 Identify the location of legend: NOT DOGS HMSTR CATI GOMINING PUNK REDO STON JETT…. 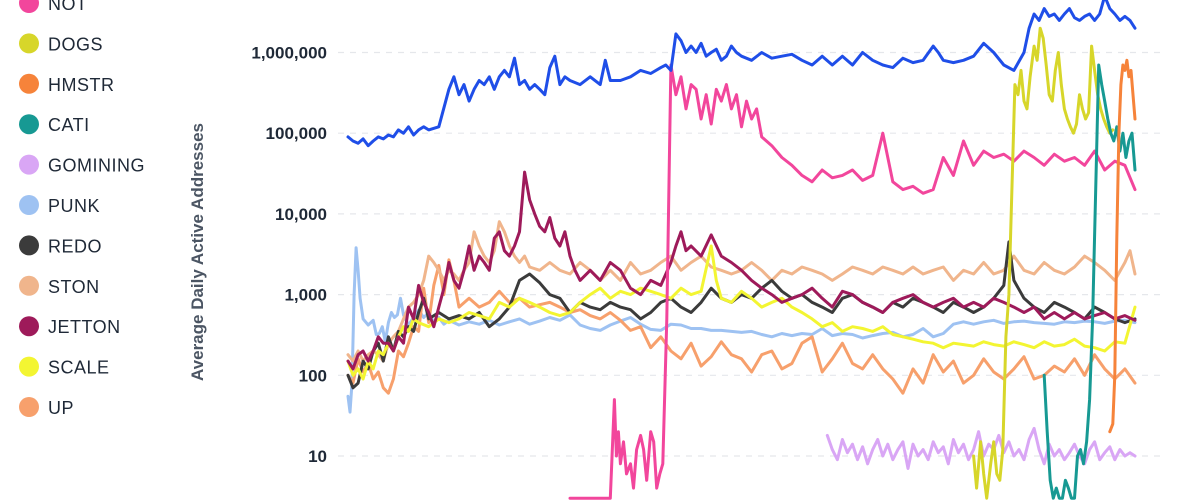
(82, 209).